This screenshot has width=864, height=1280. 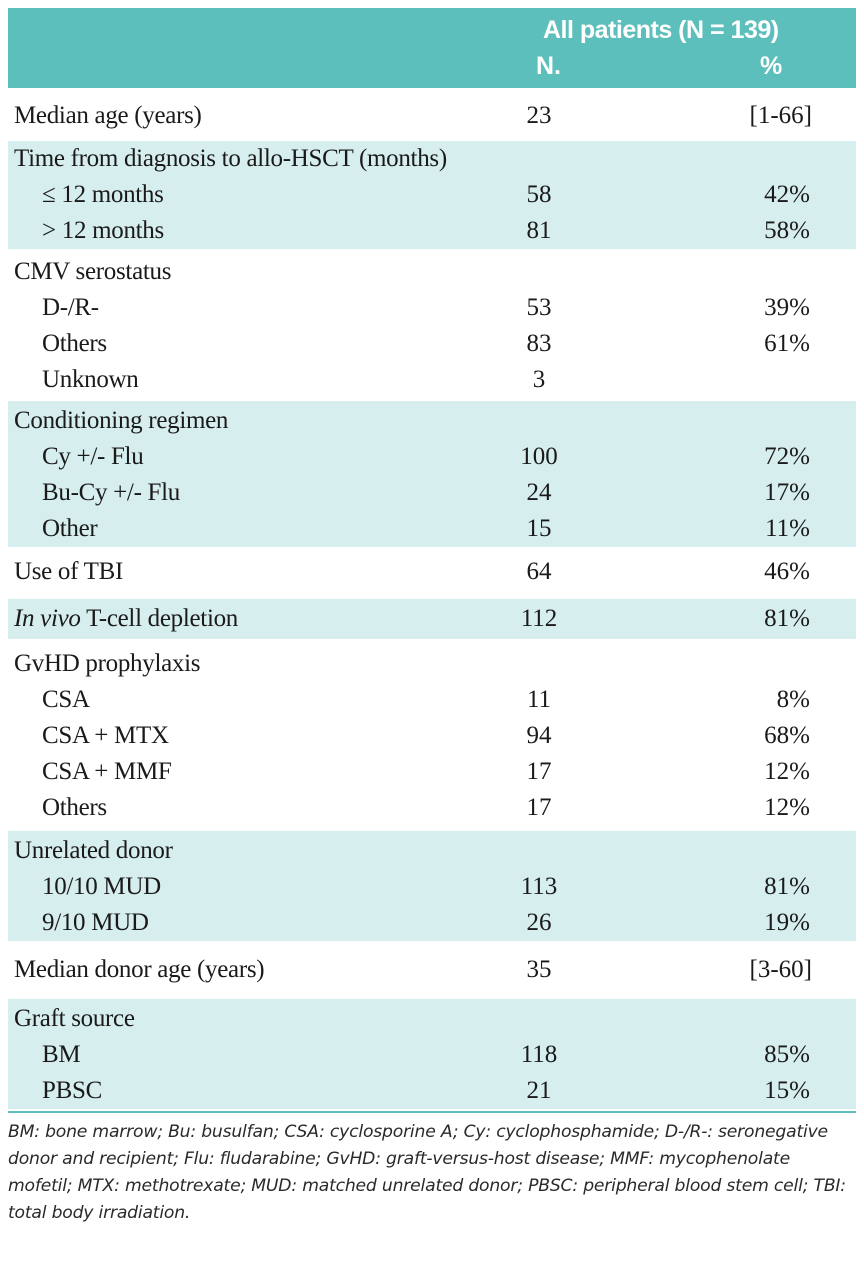 I want to click on table-bottom-rule, so click(x=432, y=1112).